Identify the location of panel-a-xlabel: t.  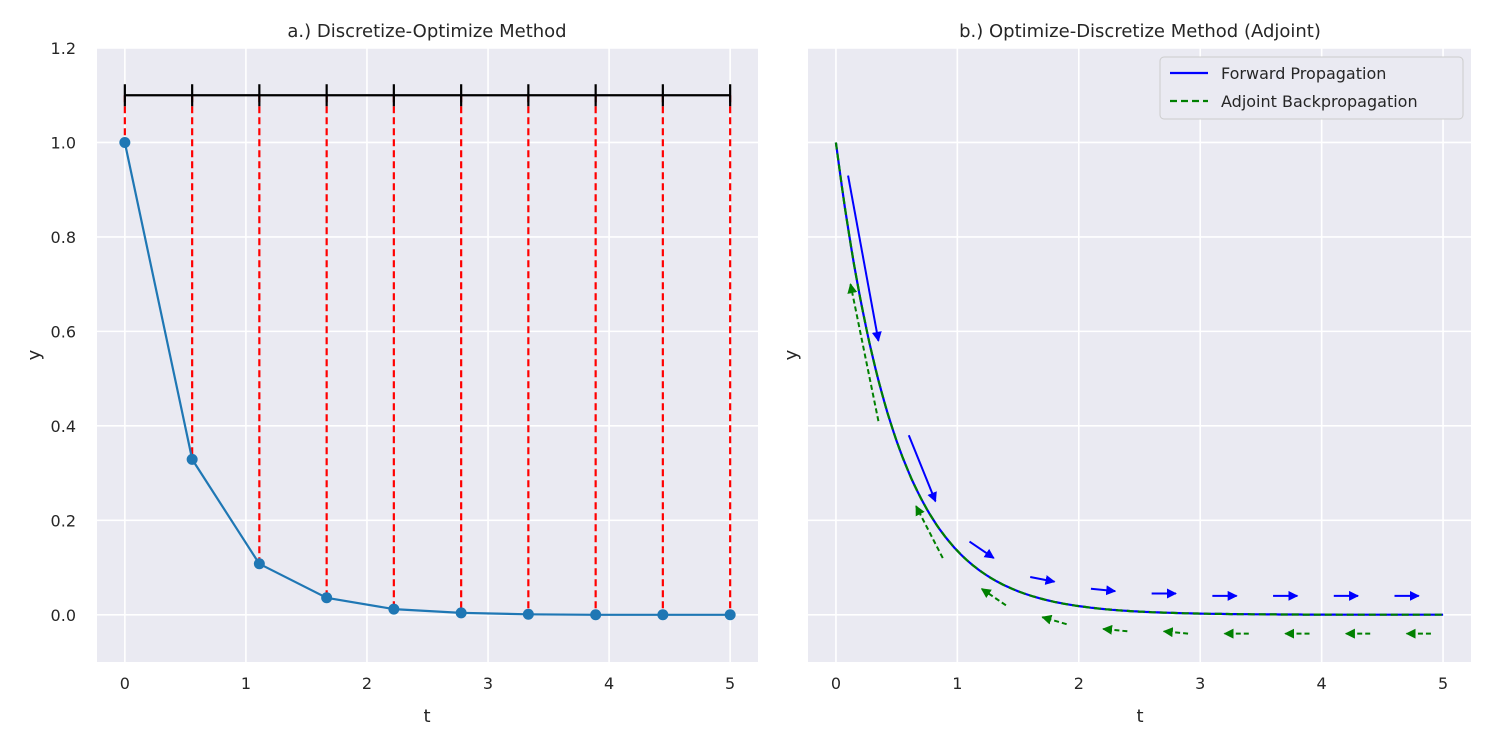
(426, 716).